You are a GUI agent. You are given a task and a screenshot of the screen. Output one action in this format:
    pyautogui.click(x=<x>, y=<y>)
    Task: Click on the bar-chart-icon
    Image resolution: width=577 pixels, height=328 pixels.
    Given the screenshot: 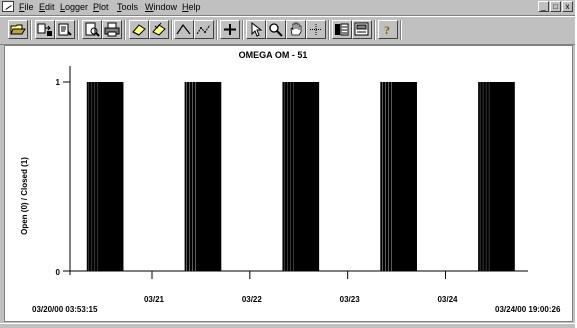 What is the action you would take?
    pyautogui.click(x=342, y=29)
    